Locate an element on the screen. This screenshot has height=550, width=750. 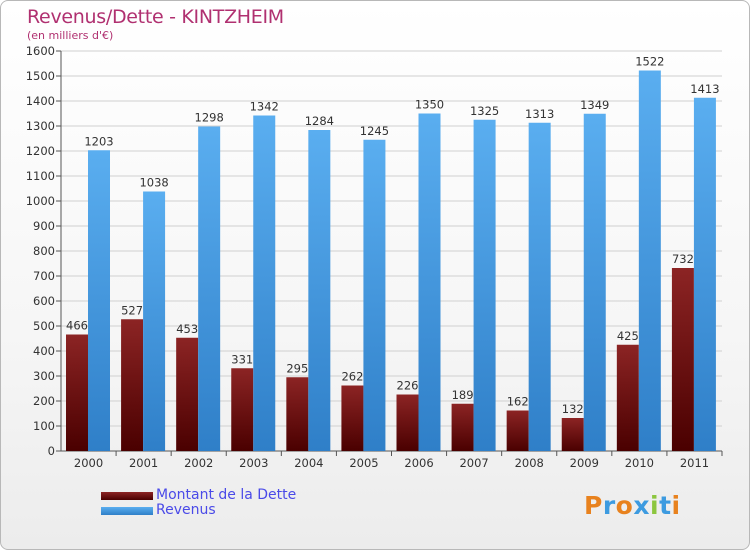
x-tick-label: 2011 is located at coordinates (694, 463).